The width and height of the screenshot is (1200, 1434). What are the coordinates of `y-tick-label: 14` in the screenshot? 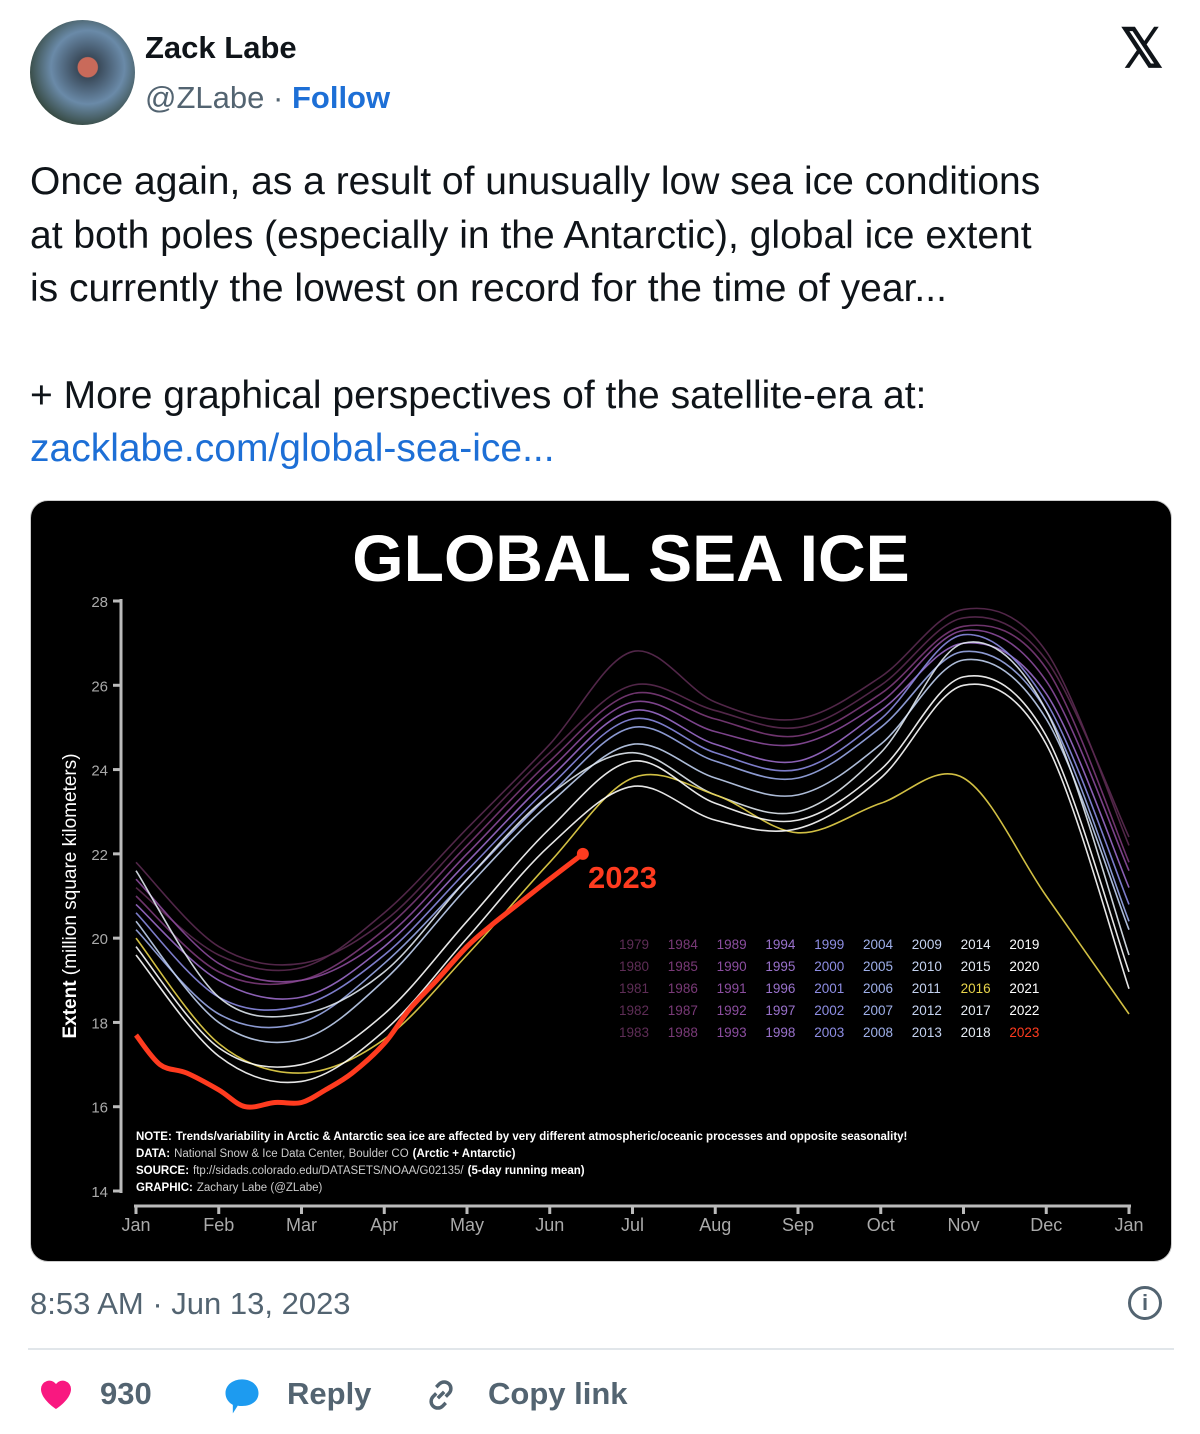 It's located at (99, 1192).